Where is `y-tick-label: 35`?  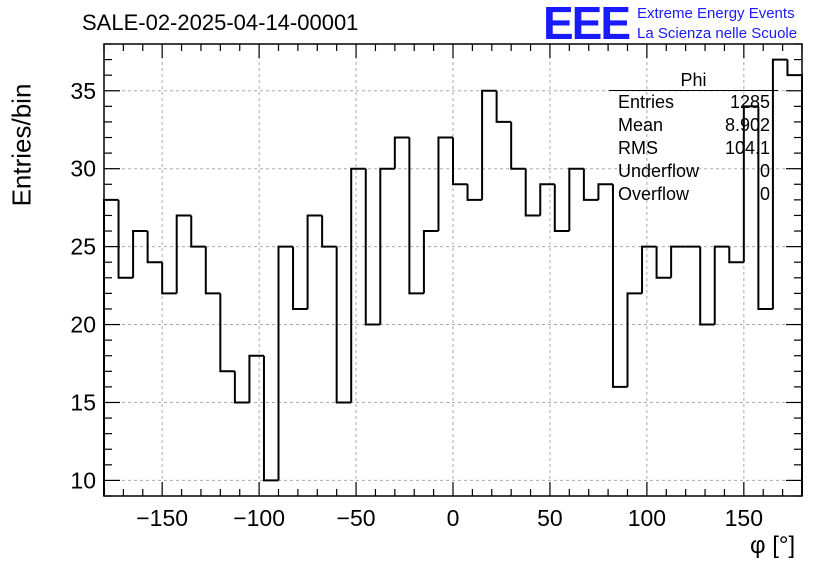
y-tick-label: 35 is located at coordinates (83, 91).